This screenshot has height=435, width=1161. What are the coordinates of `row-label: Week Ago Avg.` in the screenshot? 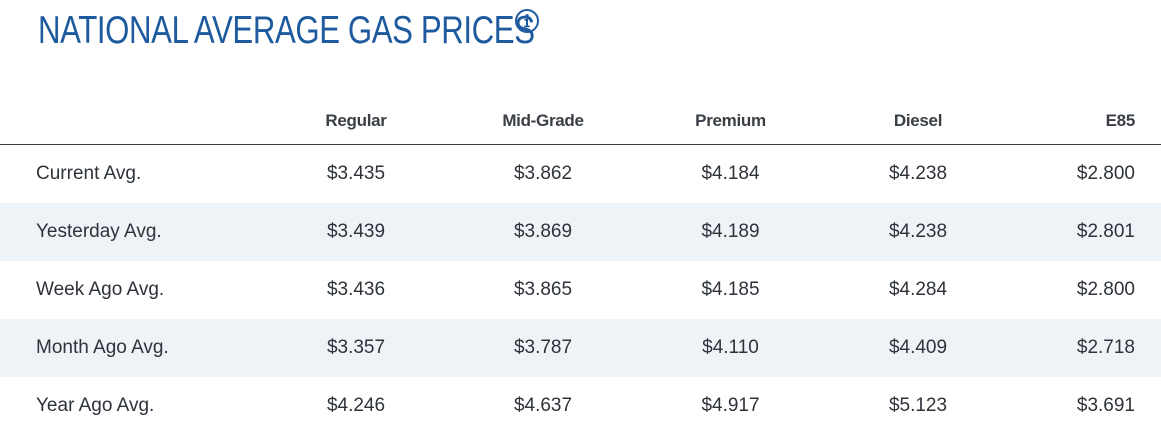 It's located at (100, 289).